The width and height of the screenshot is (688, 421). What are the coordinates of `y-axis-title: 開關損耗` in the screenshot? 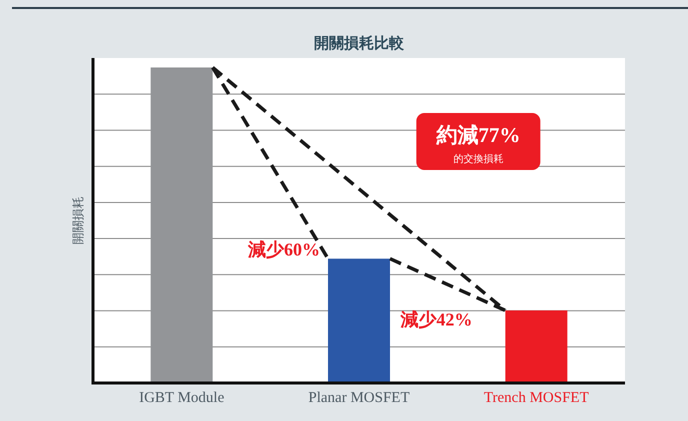 It's located at (78, 220).